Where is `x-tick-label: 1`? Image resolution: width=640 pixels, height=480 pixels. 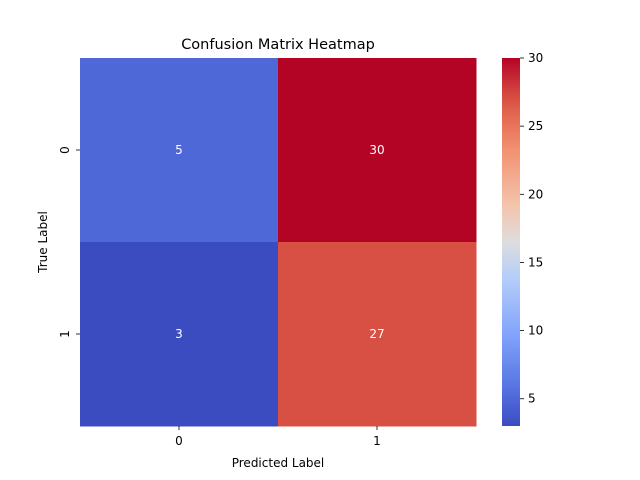
x-tick-label: 1 is located at coordinates (377, 441).